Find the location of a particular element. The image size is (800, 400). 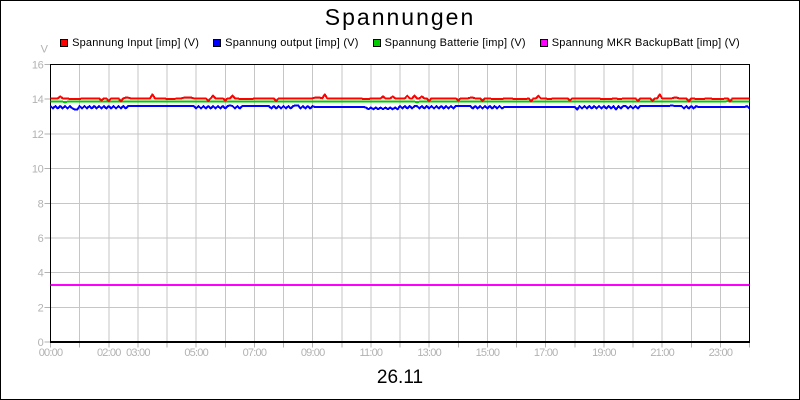

x-axis-label: 11:00 is located at coordinates (371, 353).